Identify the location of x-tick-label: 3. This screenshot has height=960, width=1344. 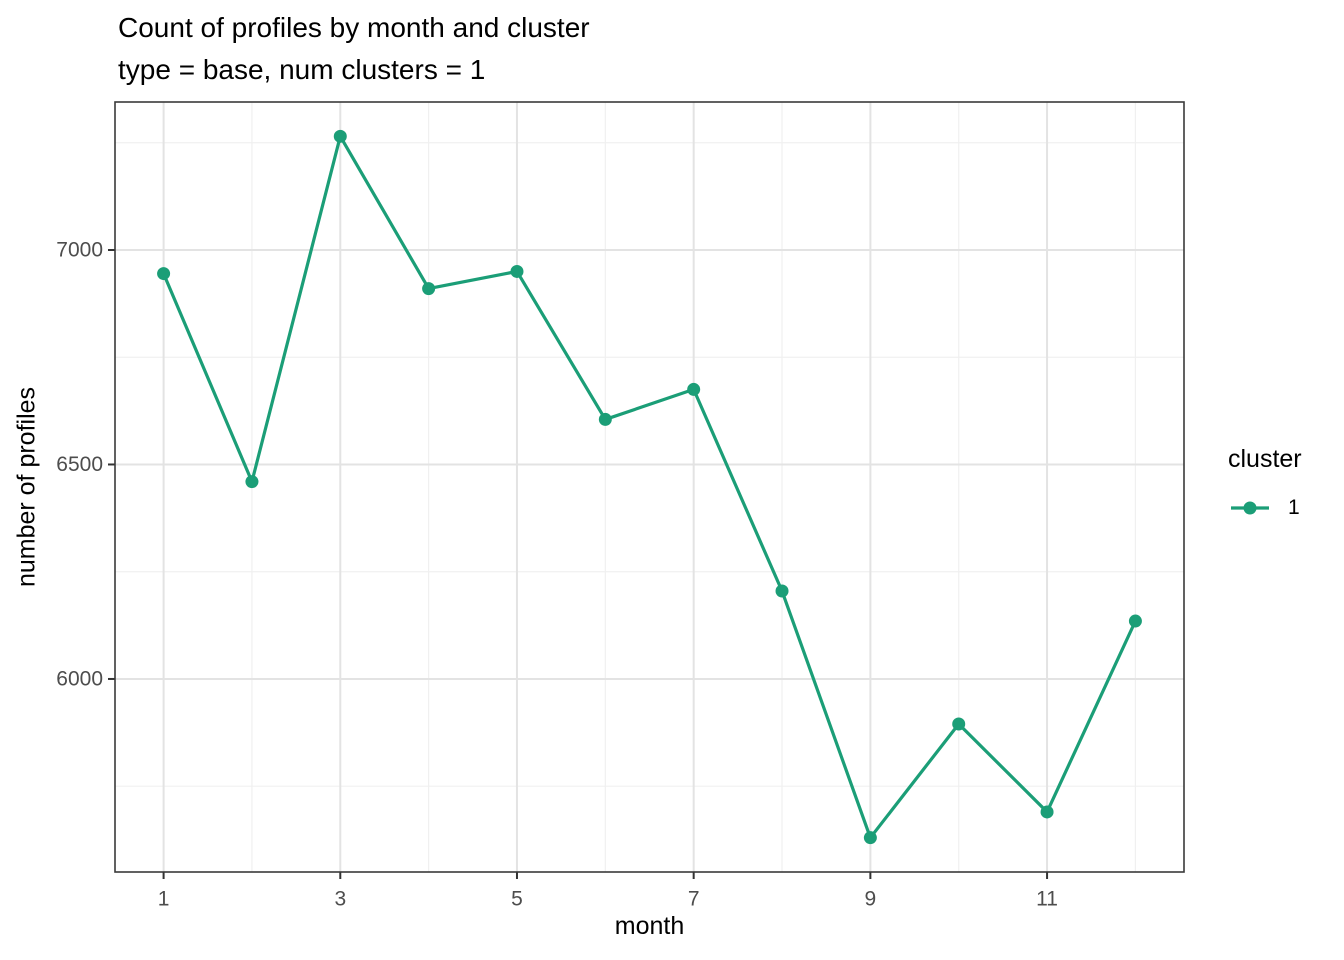
(340, 899).